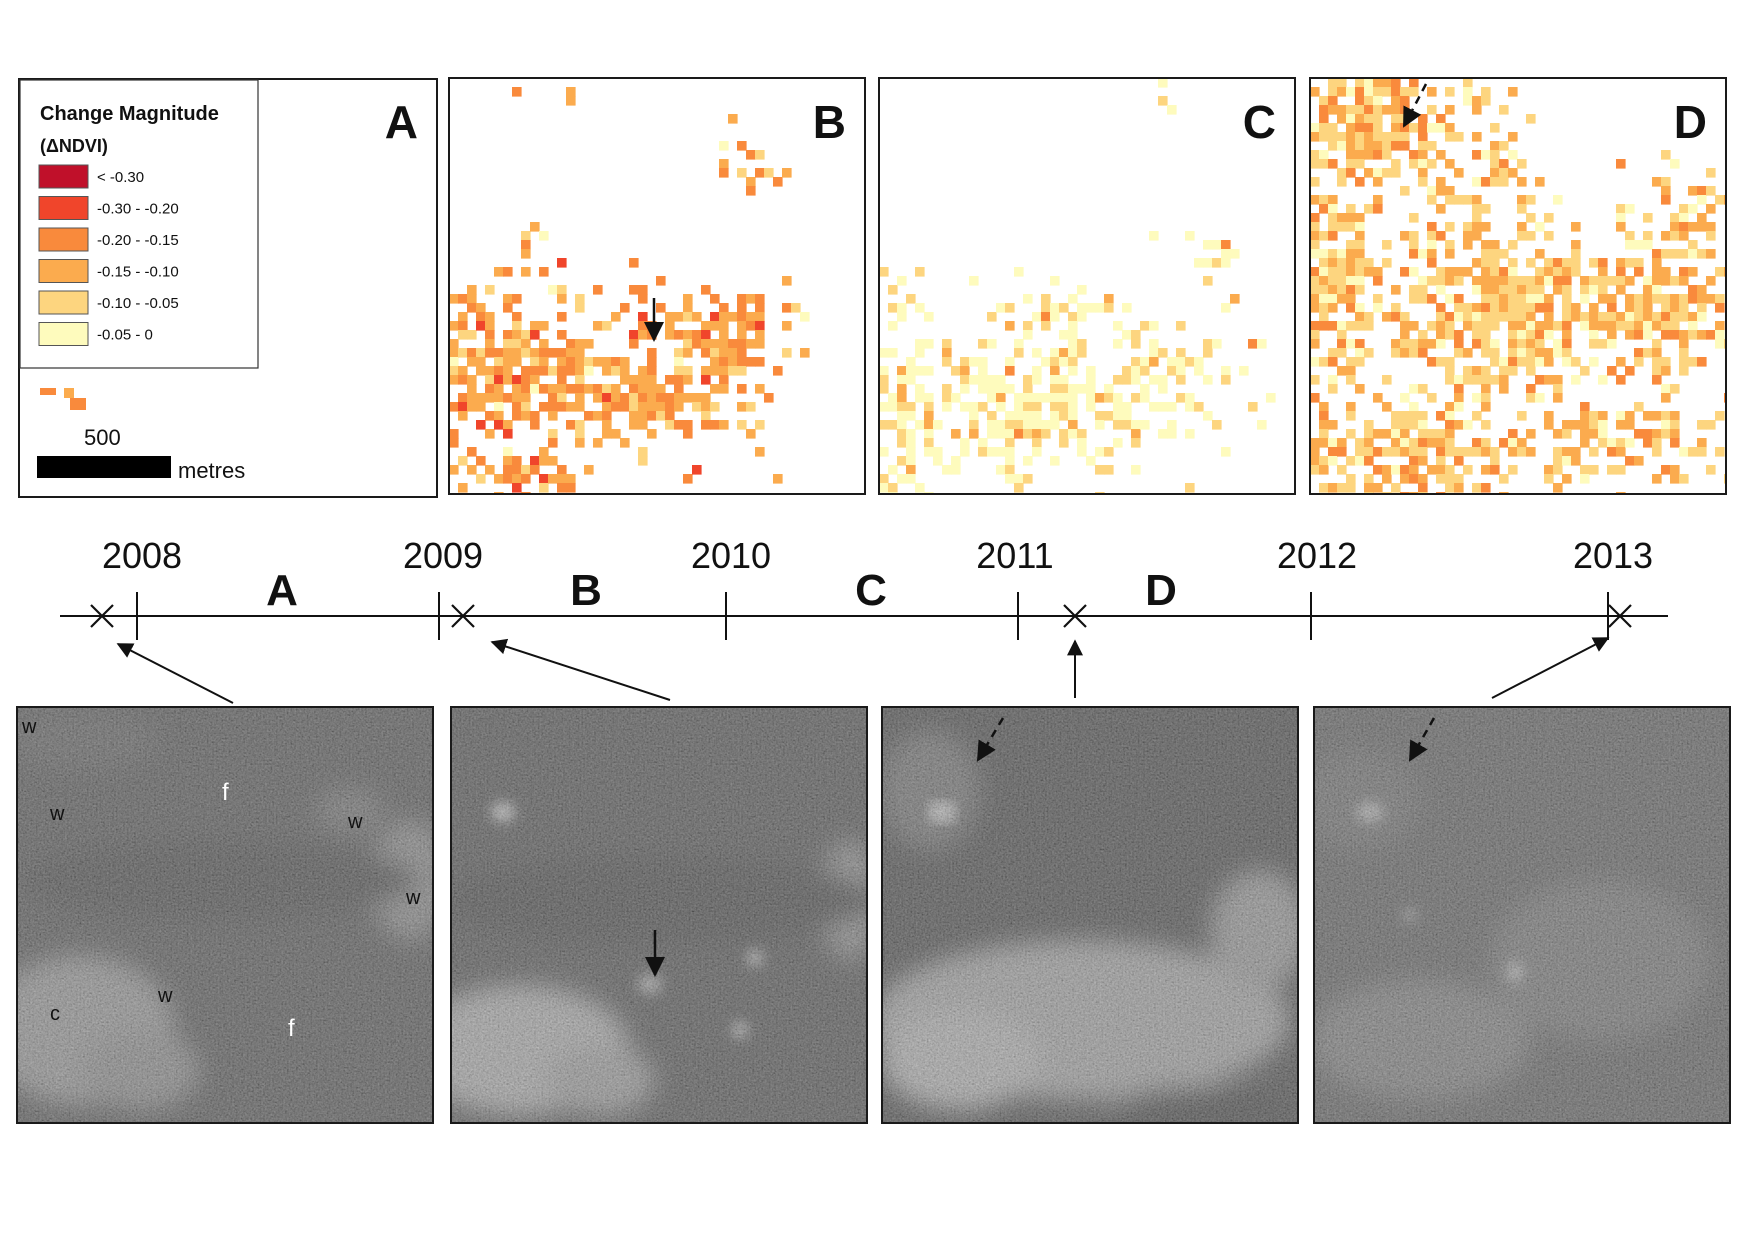  What do you see at coordinates (1522, 915) in the screenshot?
I see `image-2013` at bounding box center [1522, 915].